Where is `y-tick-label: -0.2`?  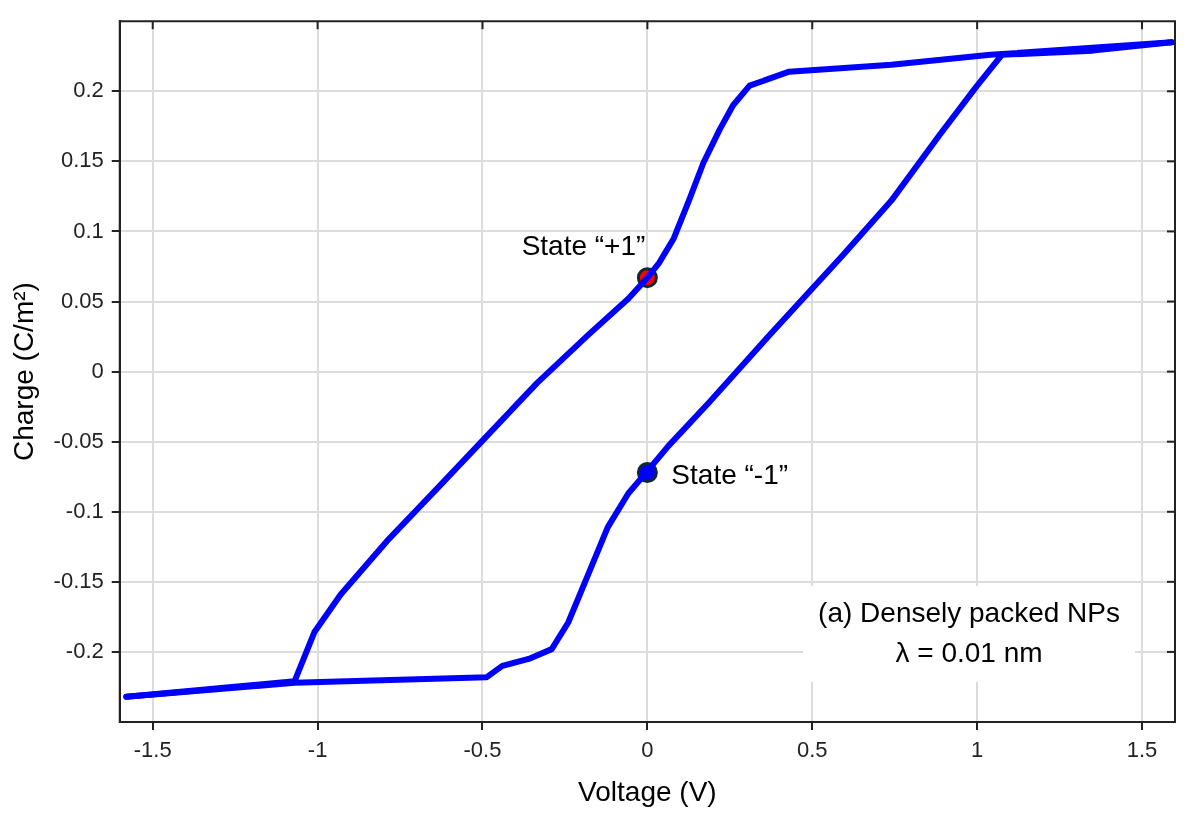
y-tick-label: -0.2 is located at coordinates (84, 650).